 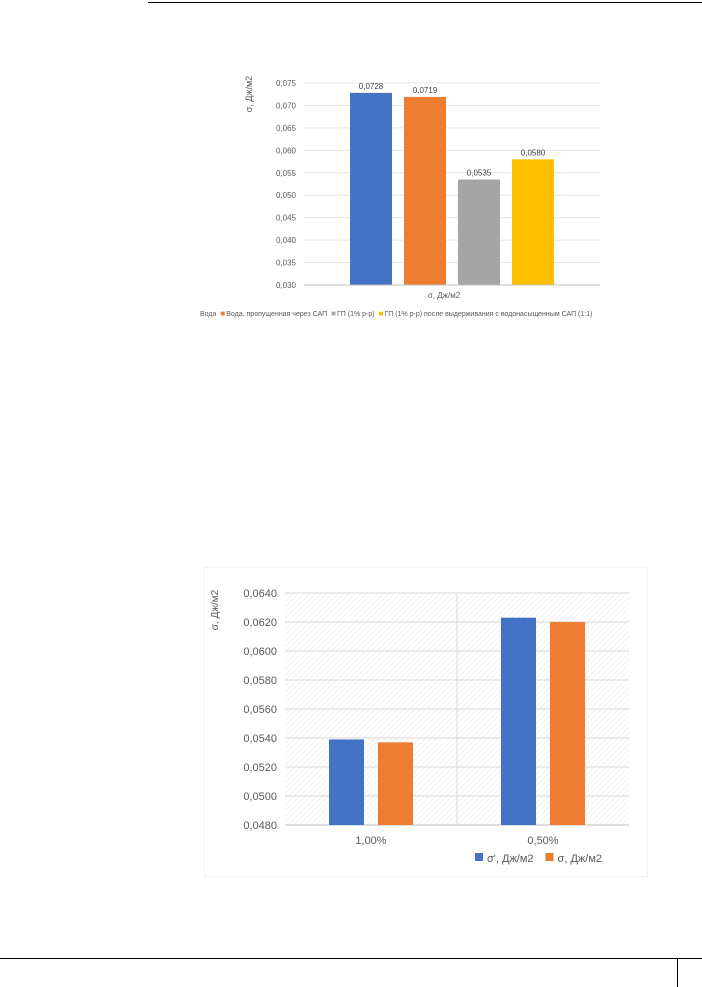 I want to click on chart1-legend-entry: Вода, so click(x=208, y=314).